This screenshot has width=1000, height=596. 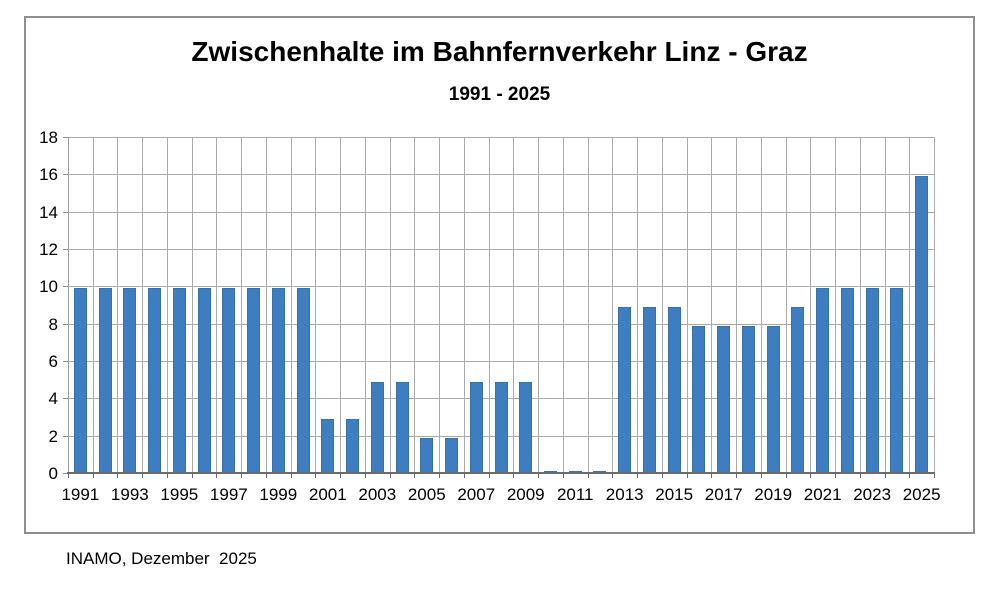 What do you see at coordinates (674, 494) in the screenshot?
I see `x-axis-label: 2015` at bounding box center [674, 494].